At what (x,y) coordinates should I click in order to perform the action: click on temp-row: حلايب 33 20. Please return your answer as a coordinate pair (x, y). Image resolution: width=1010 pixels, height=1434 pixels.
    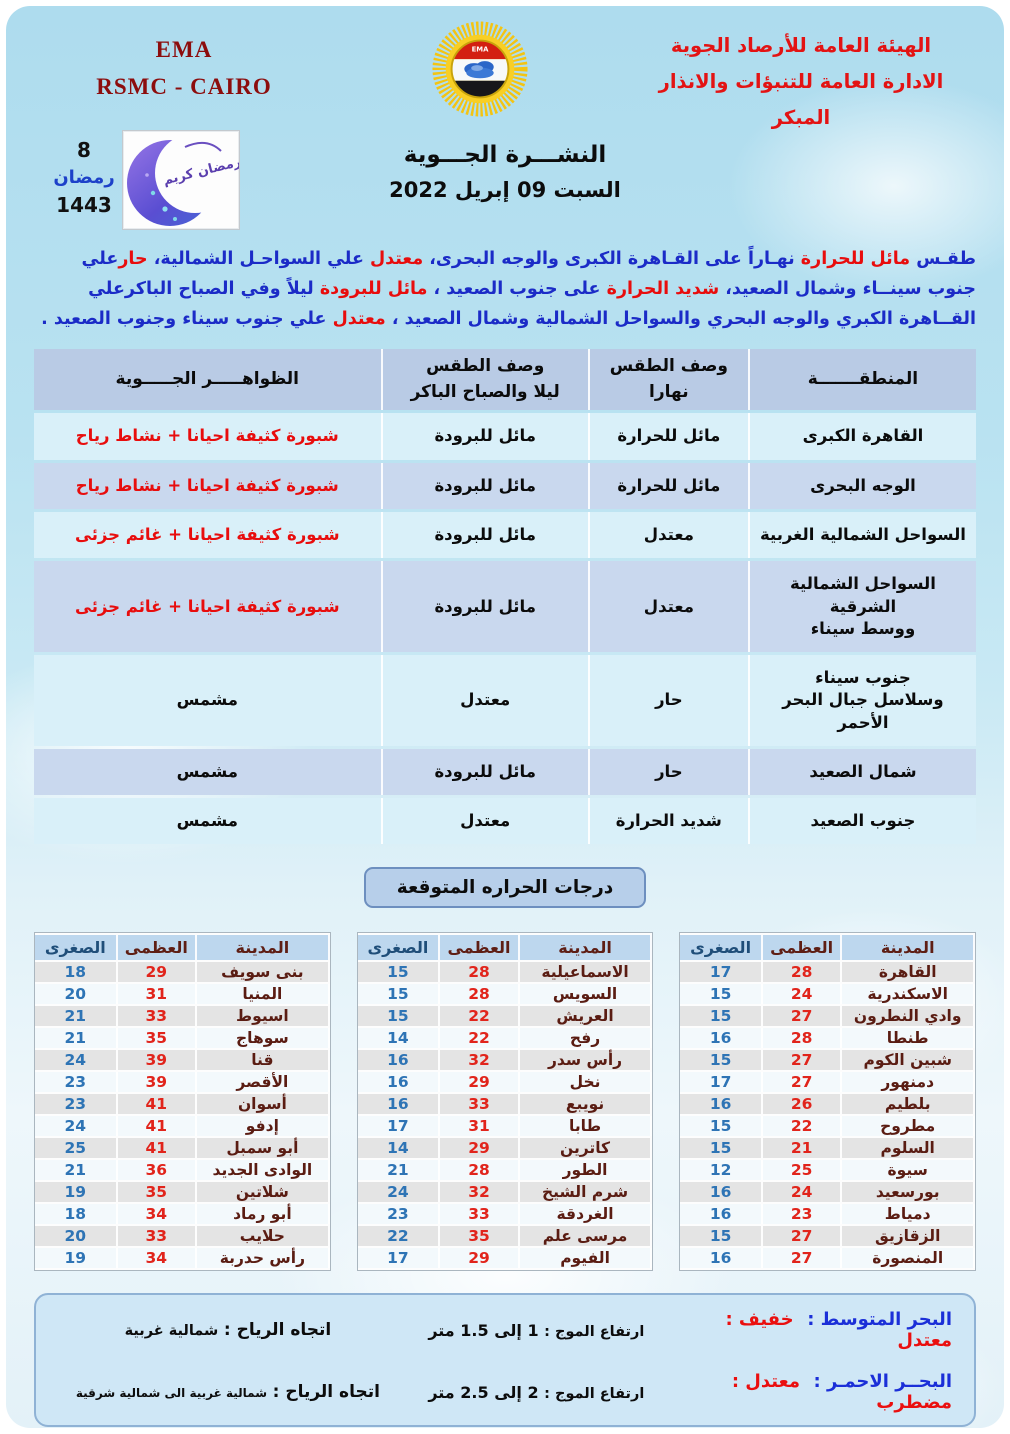
    Looking at the image, I should click on (182, 1236).